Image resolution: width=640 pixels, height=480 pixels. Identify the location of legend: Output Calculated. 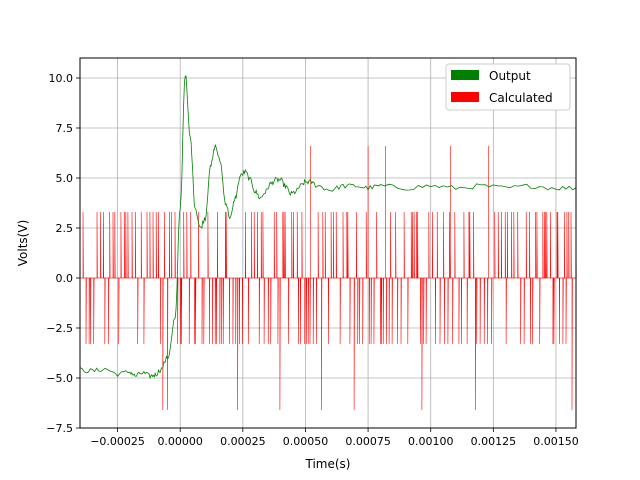
(508, 87).